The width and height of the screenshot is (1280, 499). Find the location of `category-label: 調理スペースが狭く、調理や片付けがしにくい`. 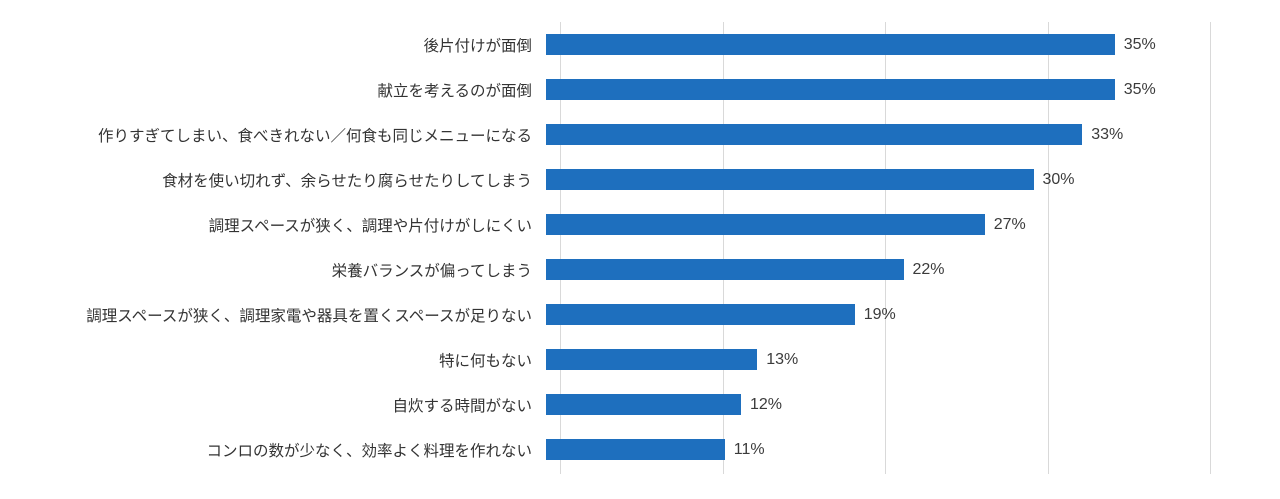

category-label: 調理スペースが狭く、調理や片付けがしにくい is located at coordinates (370, 226).